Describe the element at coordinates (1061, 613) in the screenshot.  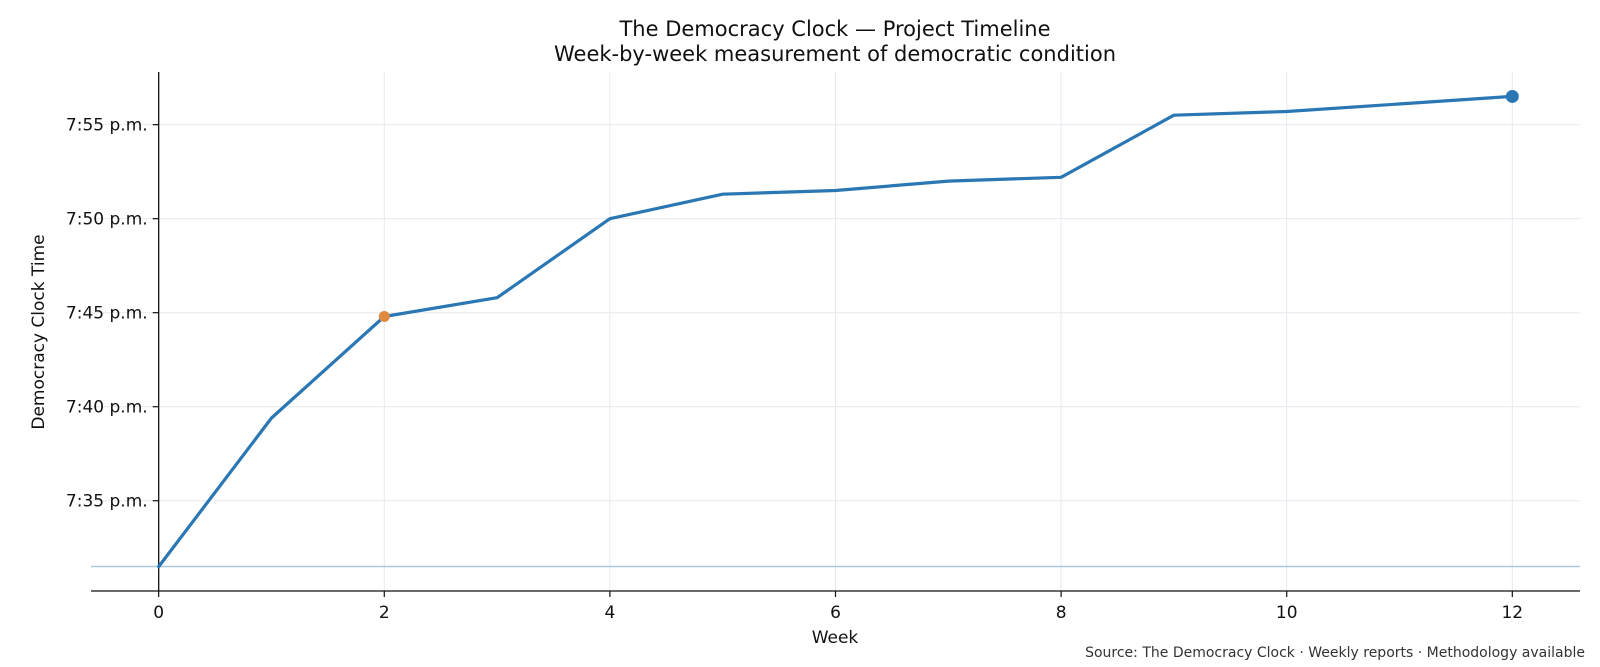
I see `x-tick-label: 8` at that location.